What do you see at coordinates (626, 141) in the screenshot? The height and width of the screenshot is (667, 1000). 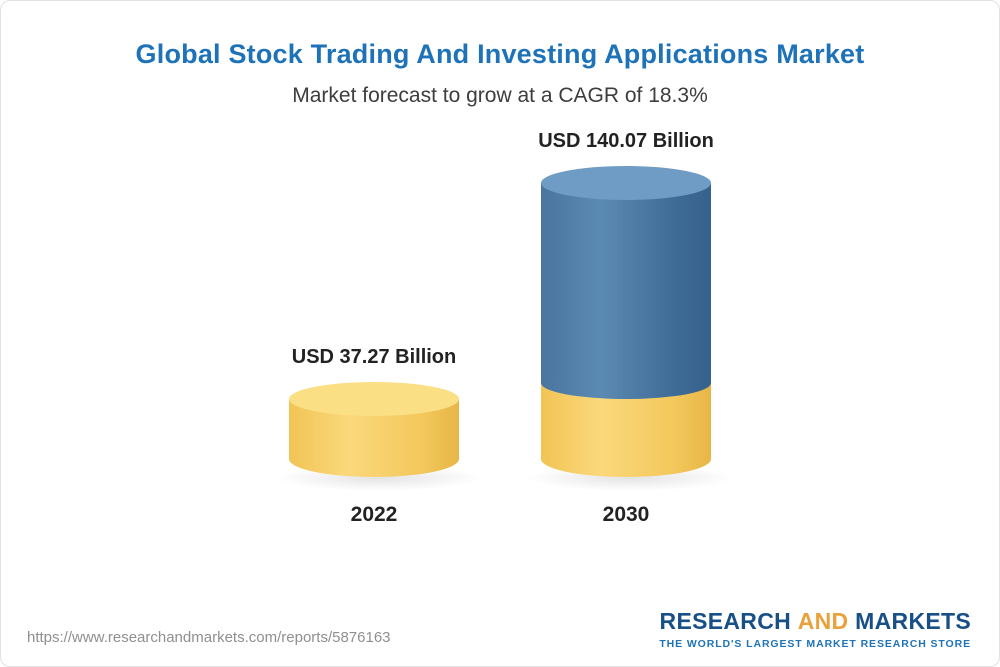 I see `value-label-2030: USD 140.07 Billion` at bounding box center [626, 141].